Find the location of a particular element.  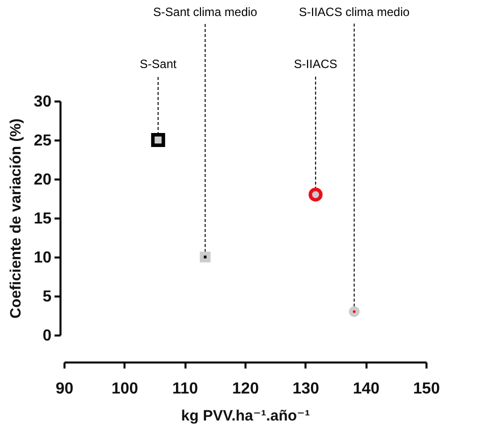

text: S-IIACS clima medio is located at coordinates (354, 12).